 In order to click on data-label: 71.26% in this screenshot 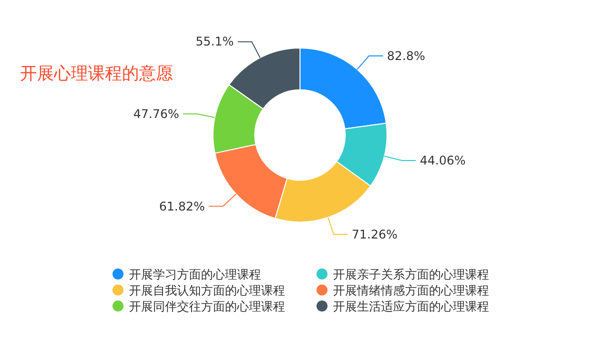, I will do `click(375, 234)`.